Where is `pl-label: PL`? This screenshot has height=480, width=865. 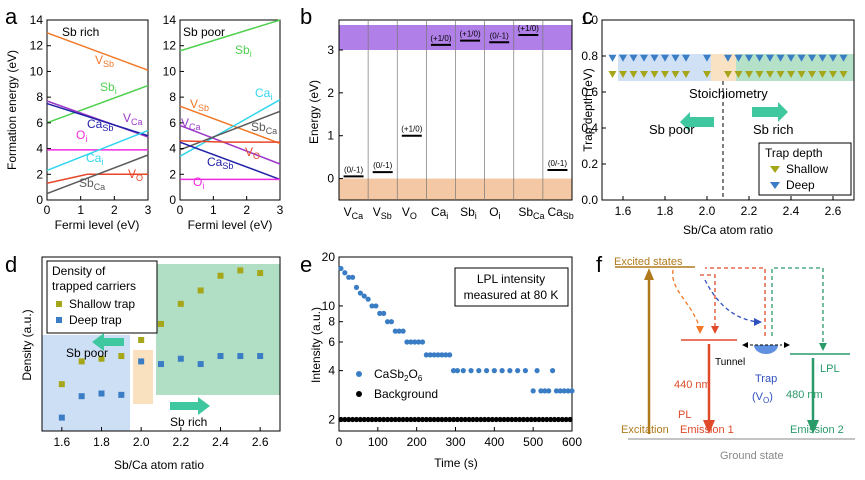
pl-label: PL is located at coordinates (684, 415).